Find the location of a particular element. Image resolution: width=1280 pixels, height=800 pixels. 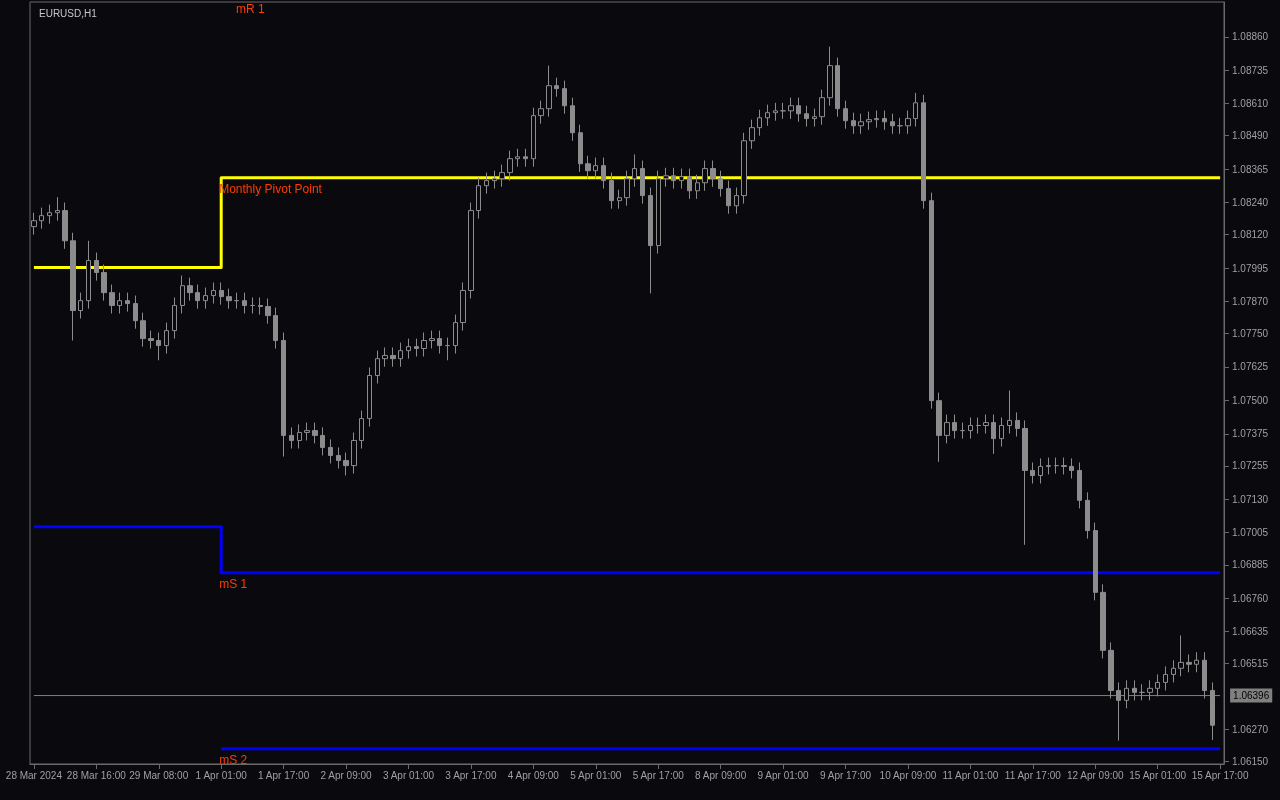

y-tick-label: 1.07500 is located at coordinates (1250, 400).